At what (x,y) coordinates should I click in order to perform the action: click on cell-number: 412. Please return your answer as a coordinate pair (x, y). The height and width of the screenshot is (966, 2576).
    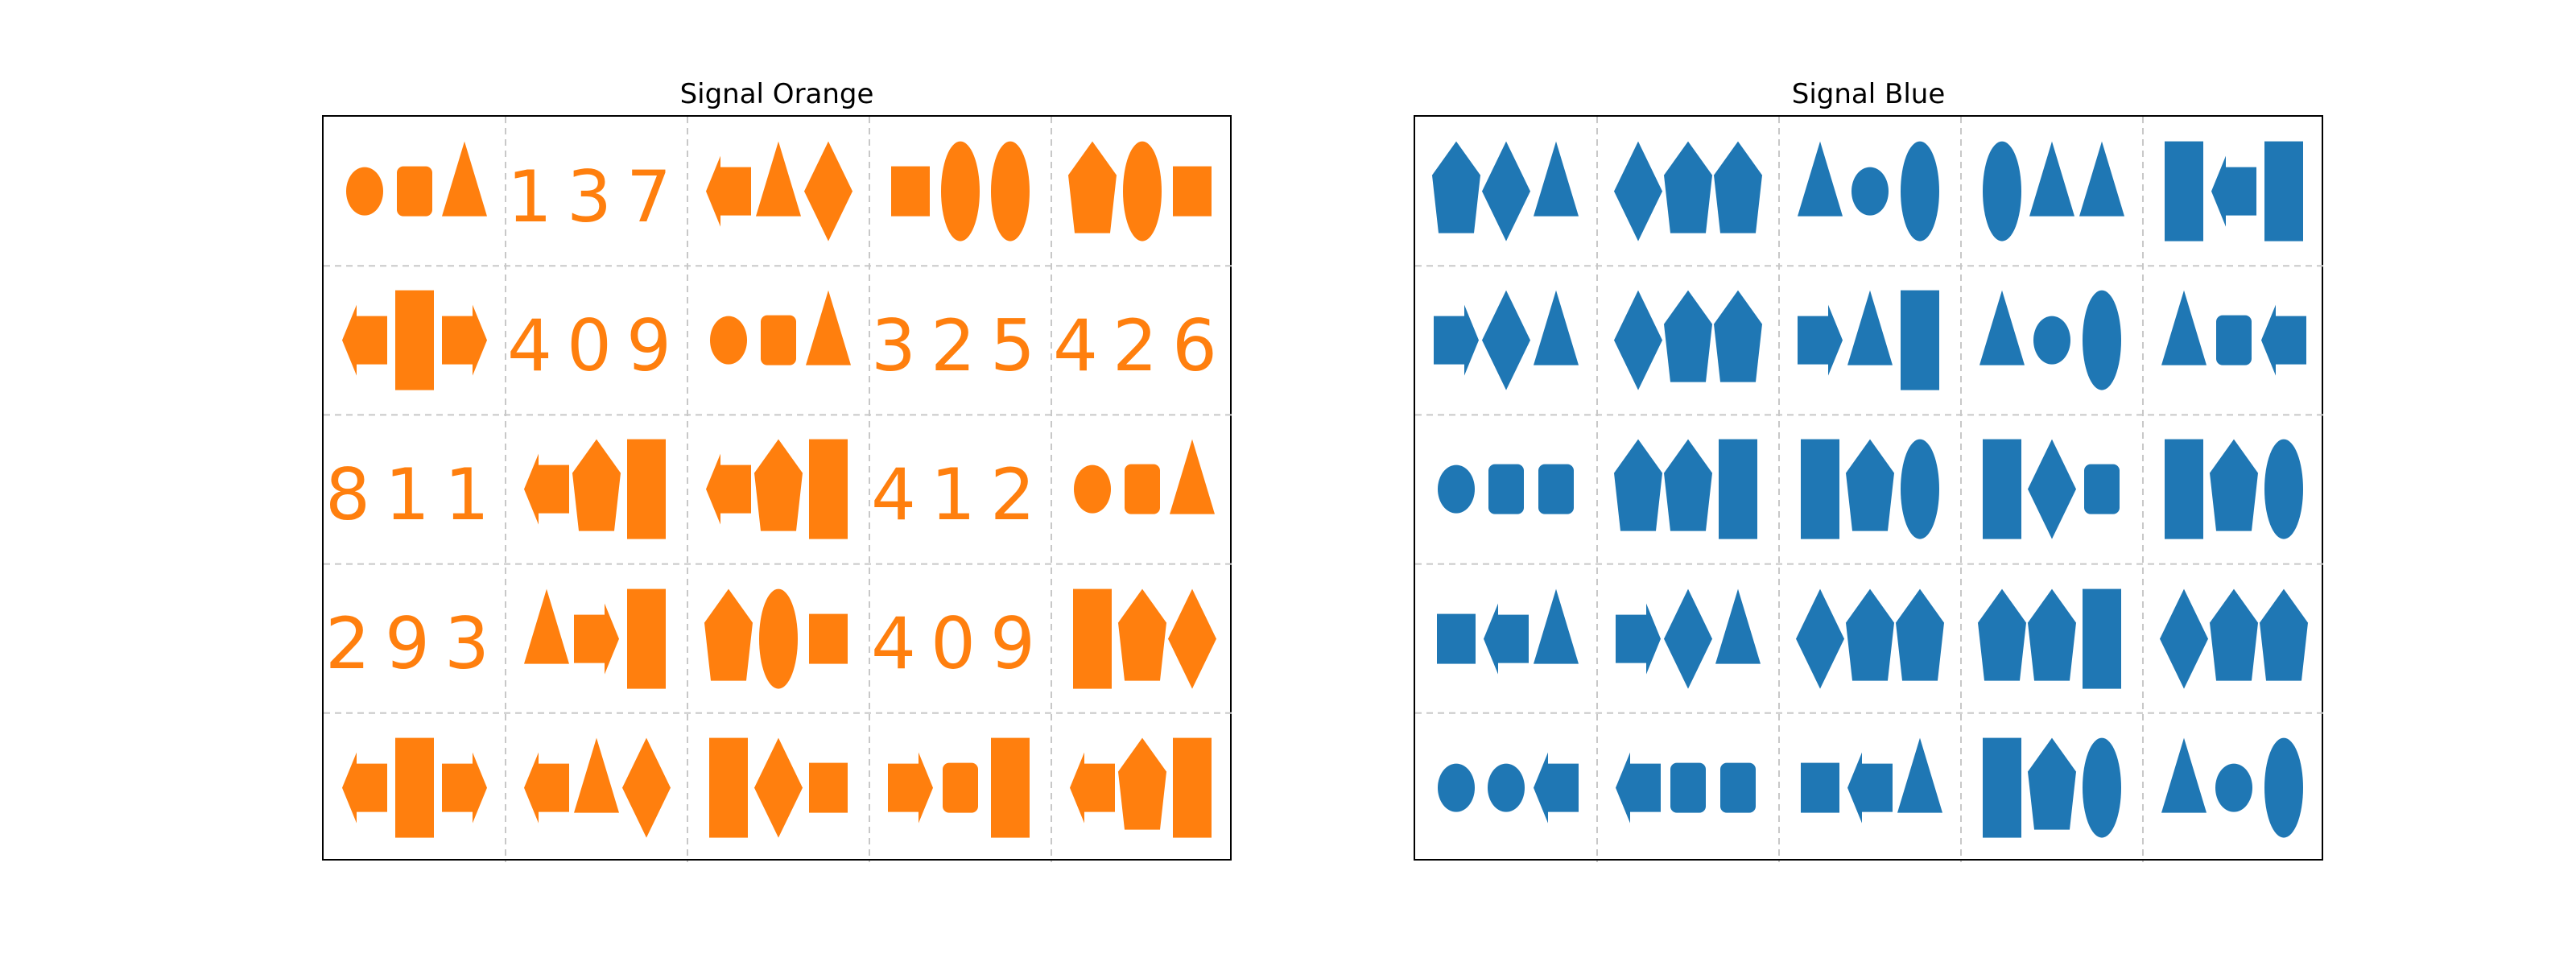
    Looking at the image, I should click on (960, 494).